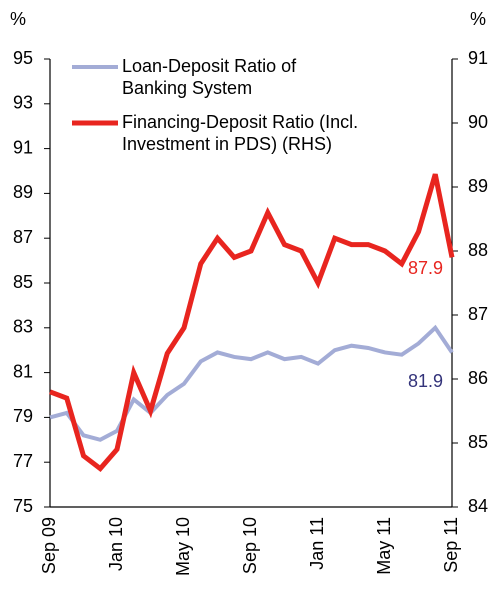  I want to click on x-tick-label: May 11, so click(384, 546).